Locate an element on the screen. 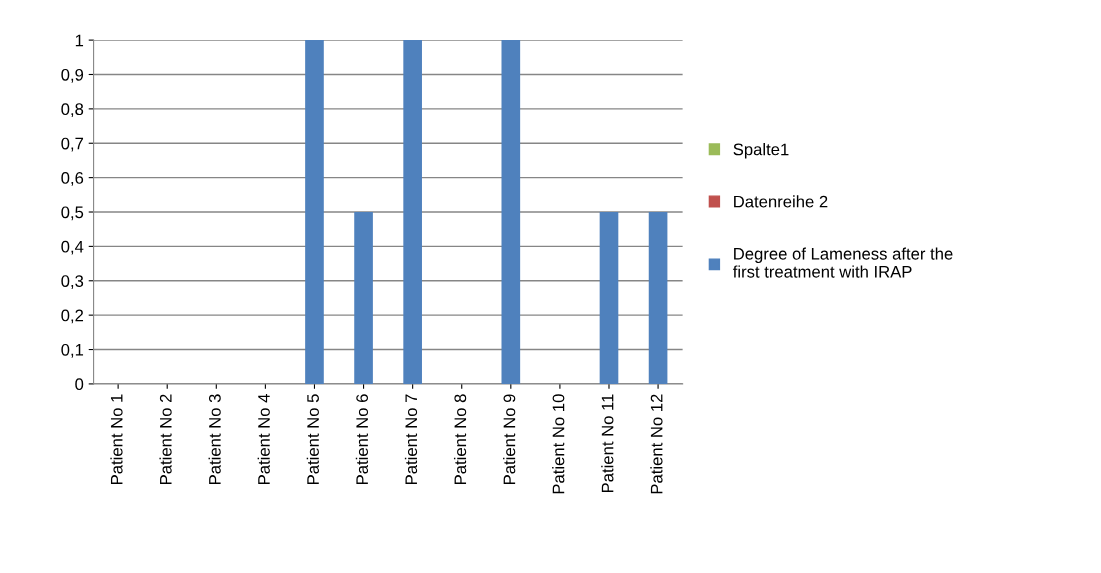 This screenshot has width=1101, height=573. y-tick-label: 0,9 is located at coordinates (72, 75).